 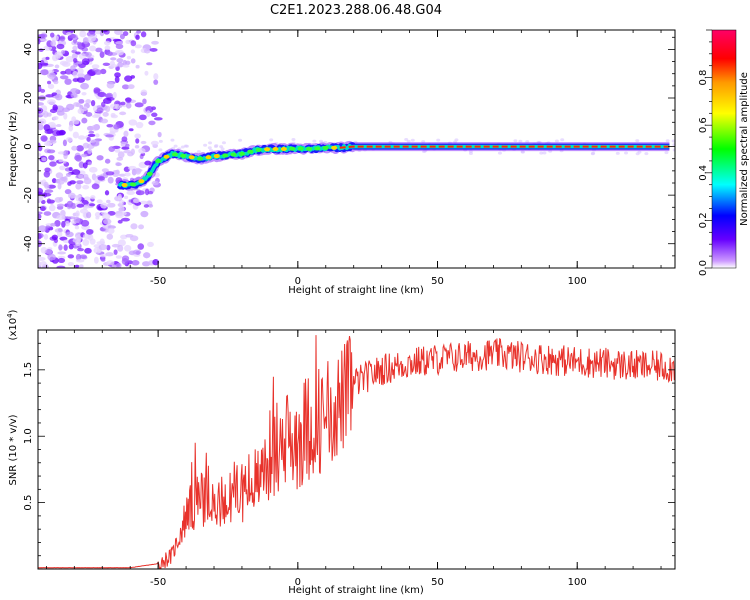 What do you see at coordinates (28, 146) in the screenshot?
I see `y-tick-label: 0` at bounding box center [28, 146].